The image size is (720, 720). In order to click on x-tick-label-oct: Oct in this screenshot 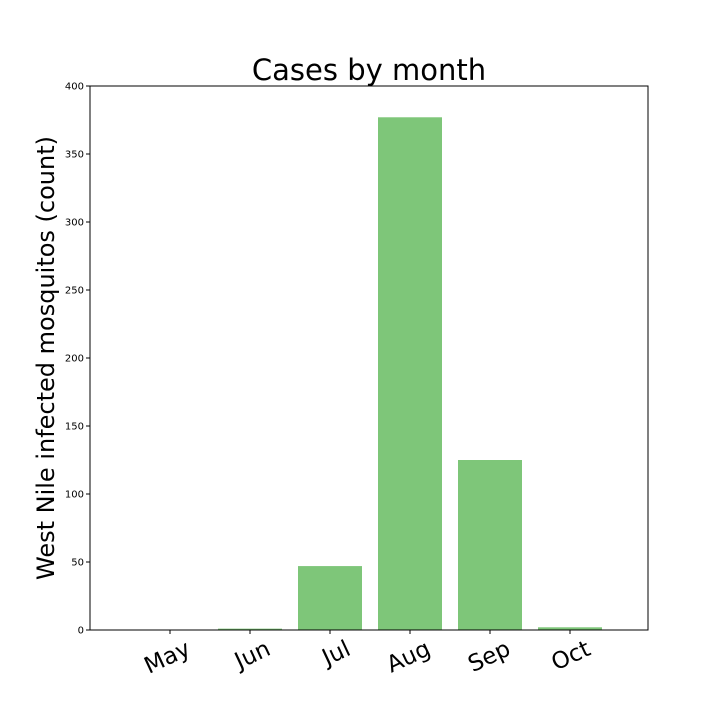, I will do `click(570, 656)`.